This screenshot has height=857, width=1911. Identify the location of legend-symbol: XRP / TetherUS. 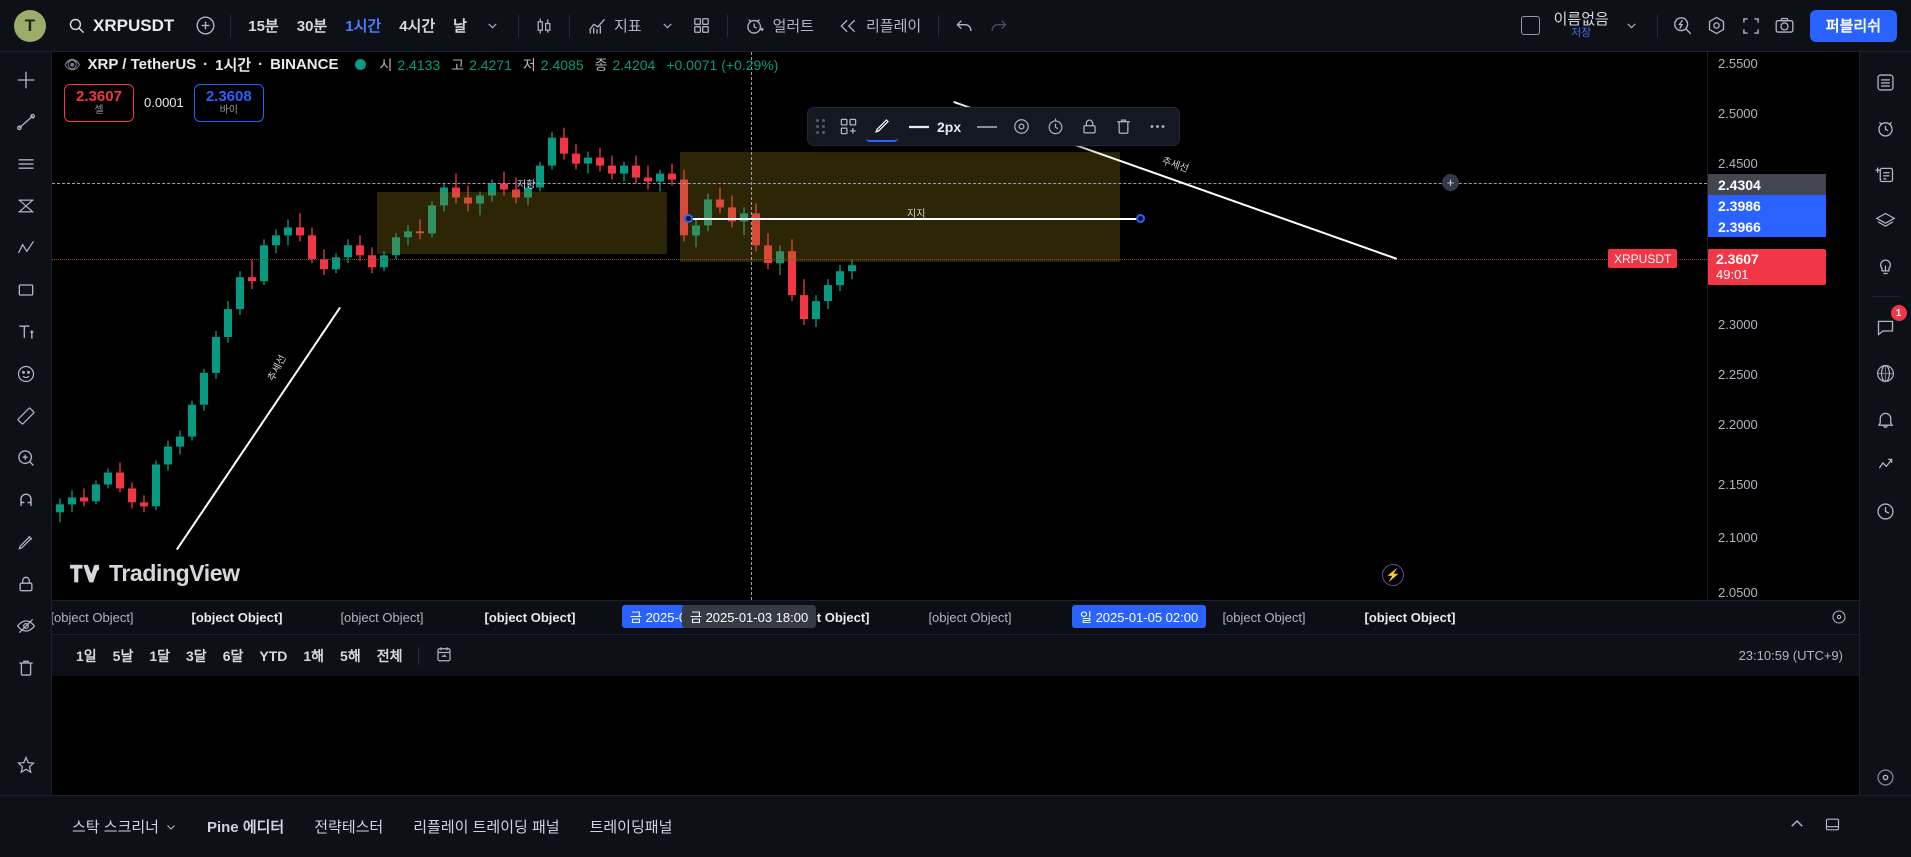
(142, 64).